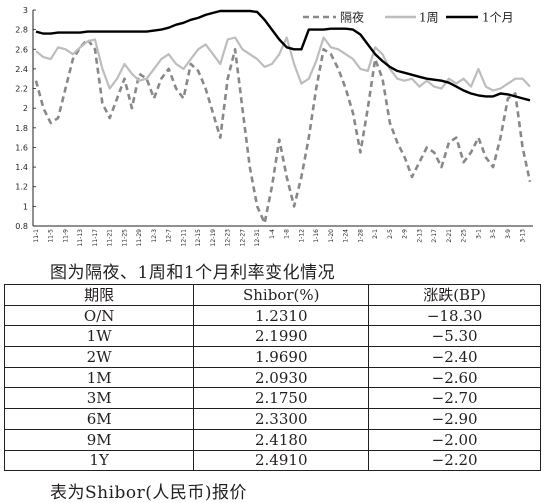  Describe the element at coordinates (360, 236) in the screenshot. I see `x-tick-label: 1-28` at that location.